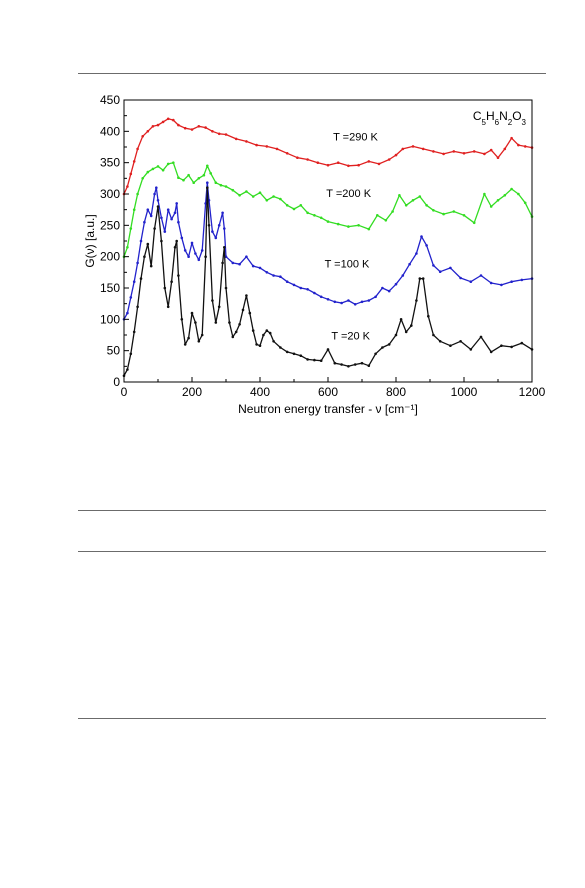 The height and width of the screenshot is (888, 585). I want to click on series-label: T =20 K, so click(350, 336).